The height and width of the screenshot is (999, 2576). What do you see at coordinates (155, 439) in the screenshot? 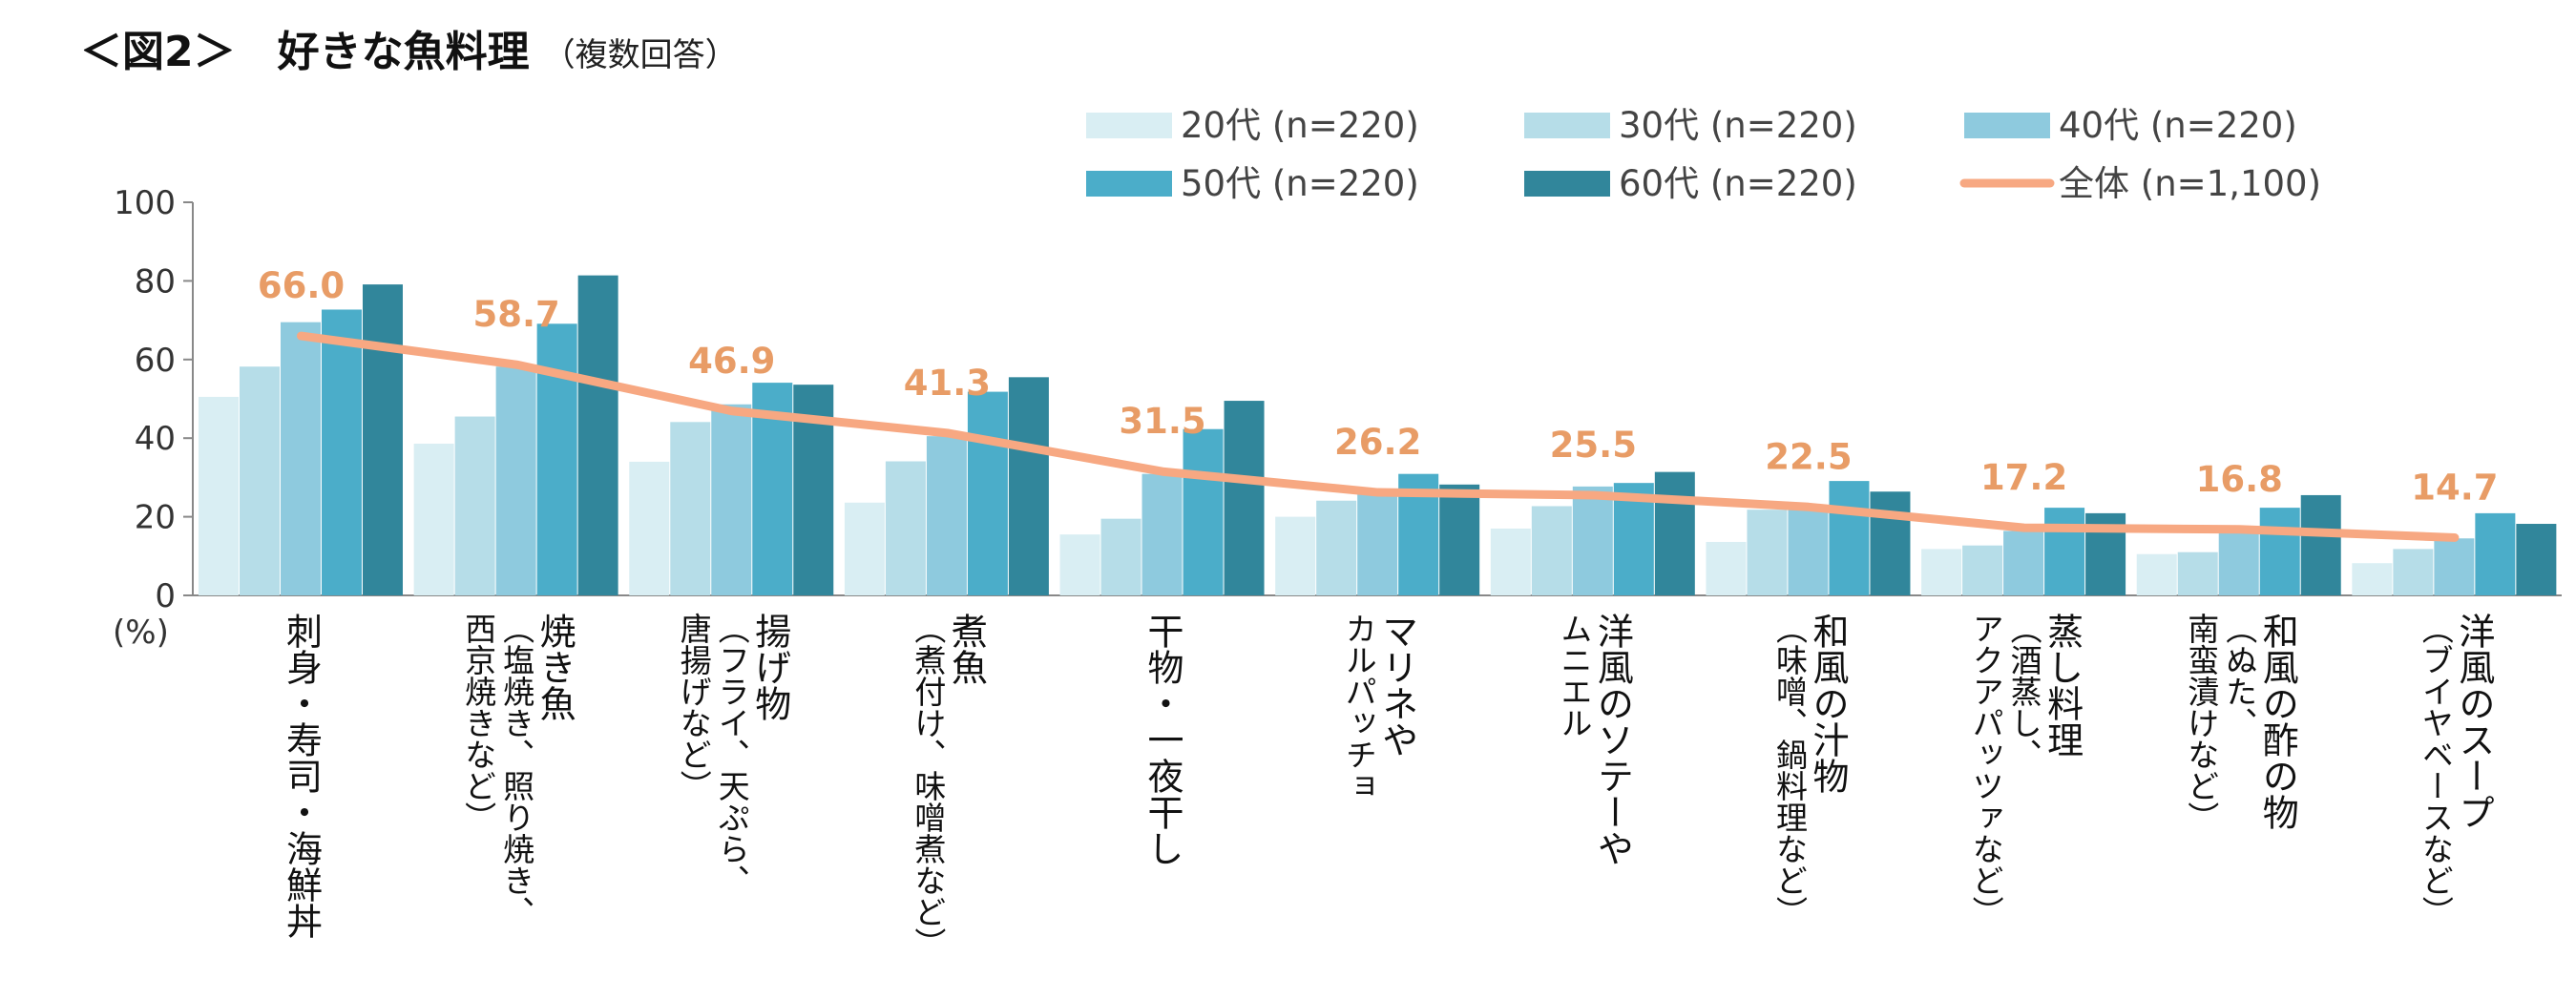
I see `y-tick-label: 40` at bounding box center [155, 439].